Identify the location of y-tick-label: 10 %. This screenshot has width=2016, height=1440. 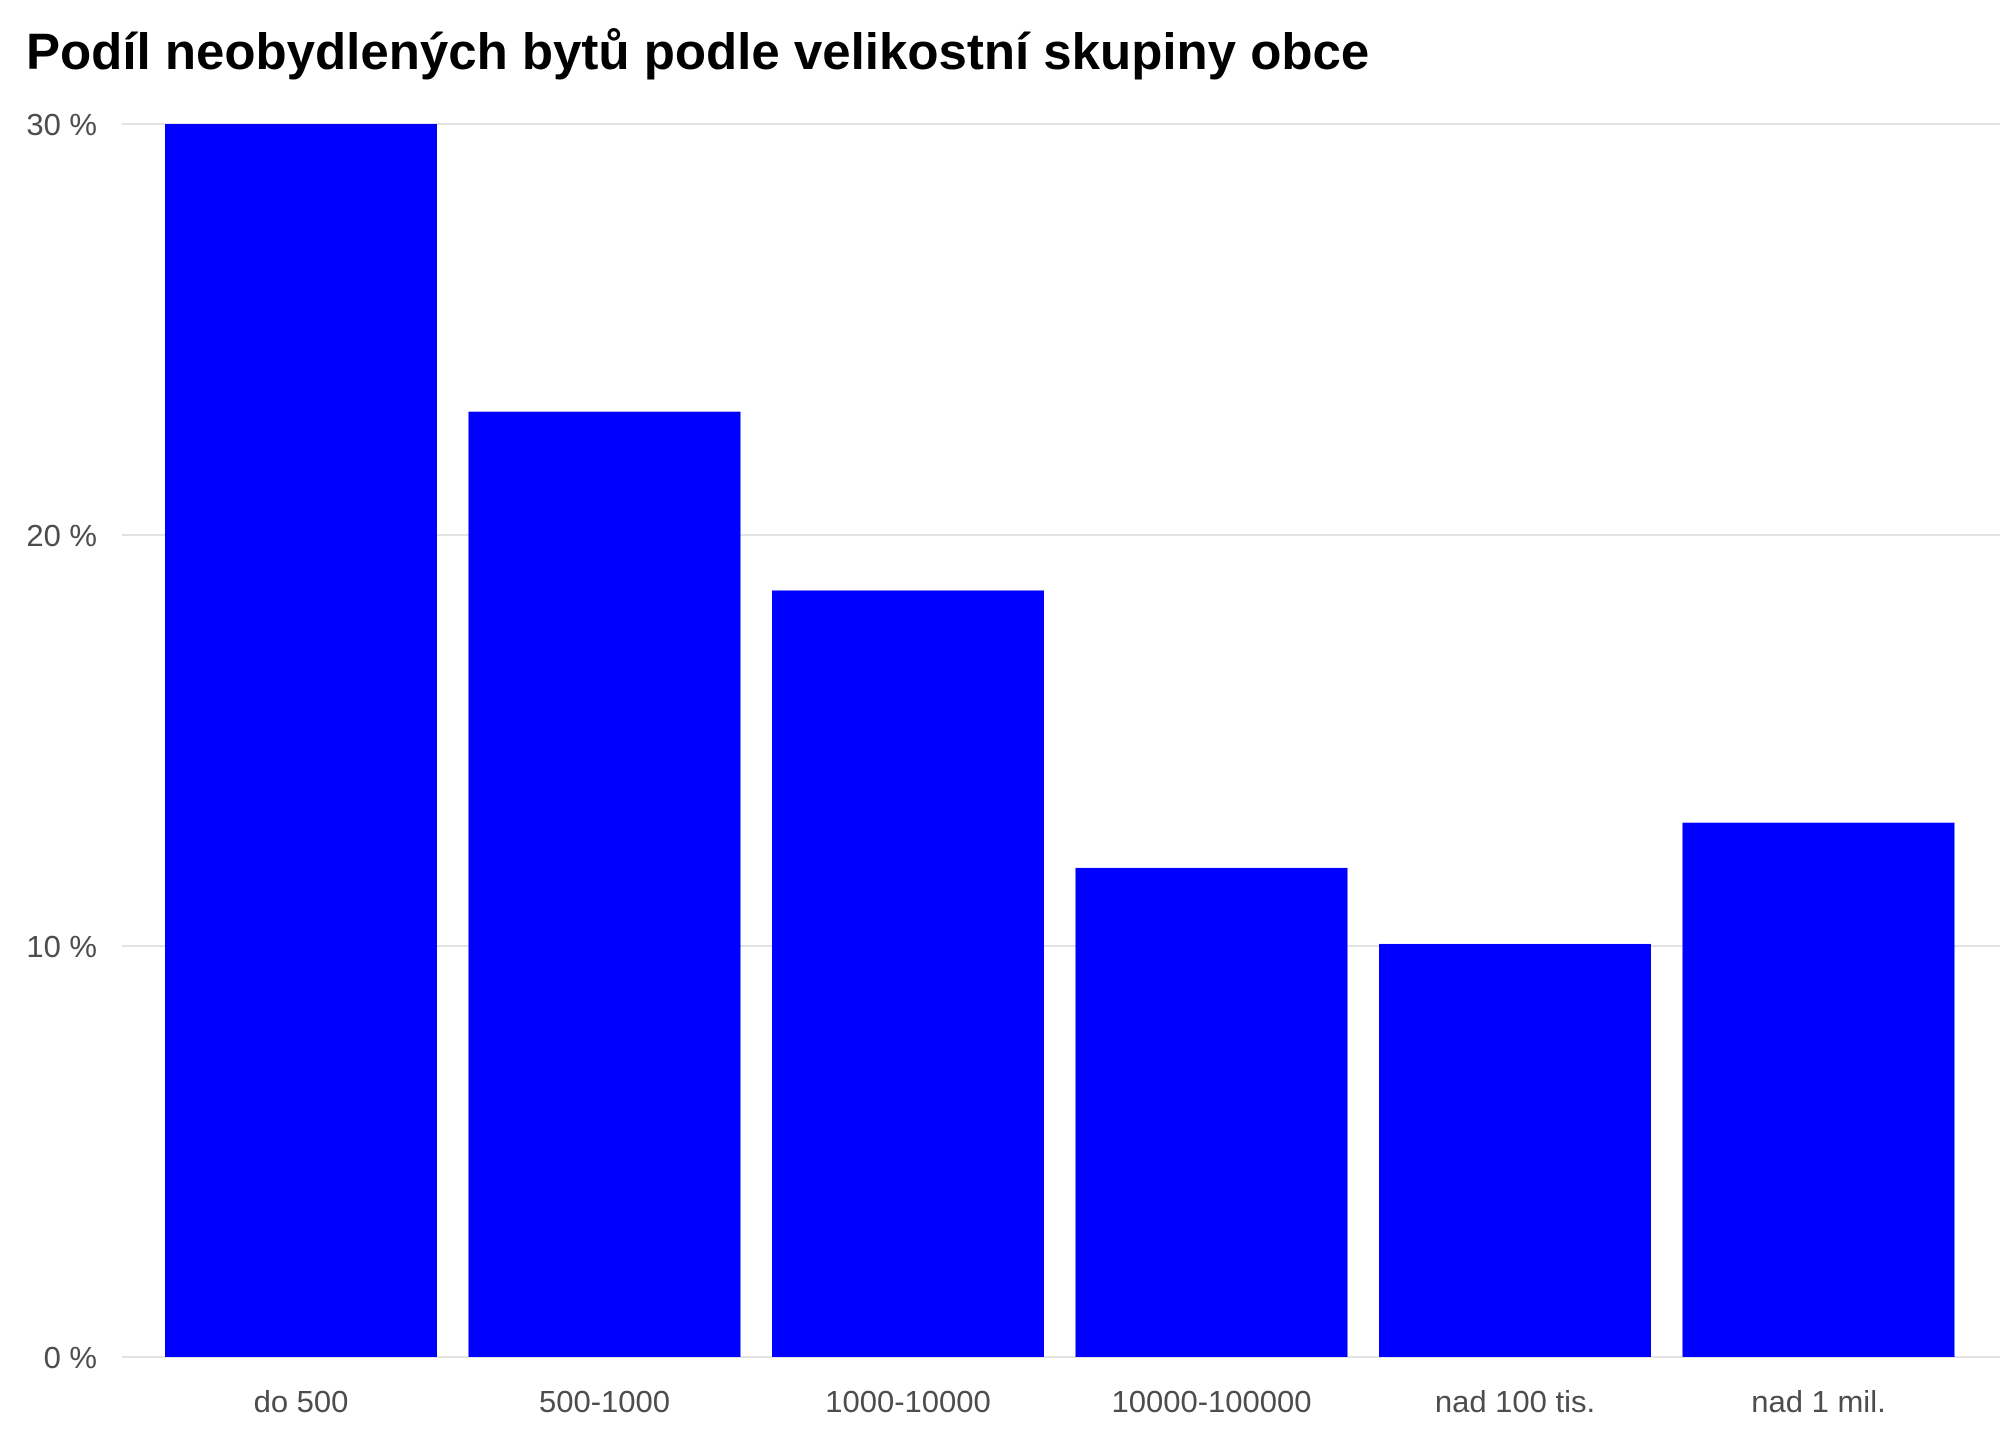
(61, 946).